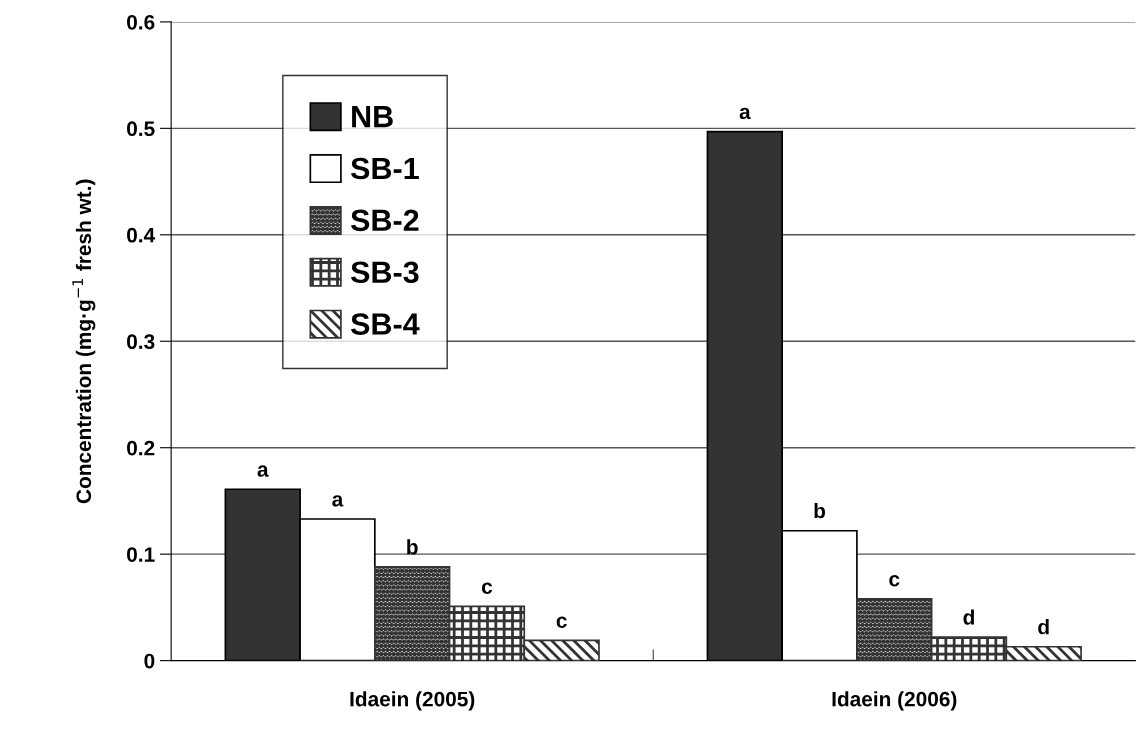 This screenshot has height=755, width=1141. What do you see at coordinates (149, 661) in the screenshot?
I see `y-tick-label: 0` at bounding box center [149, 661].